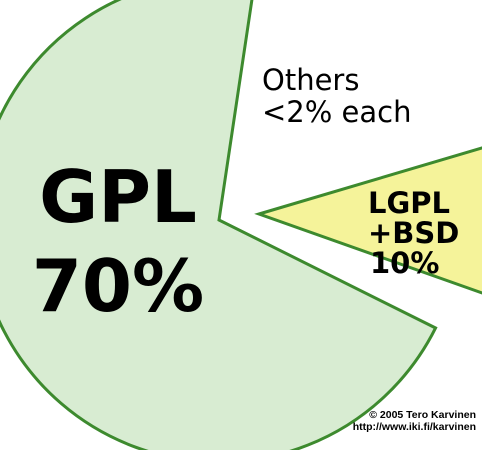 The height and width of the screenshot is (450, 482). Describe the element at coordinates (310, 80) in the screenshot. I see `annotation-others-line1: Others` at that location.